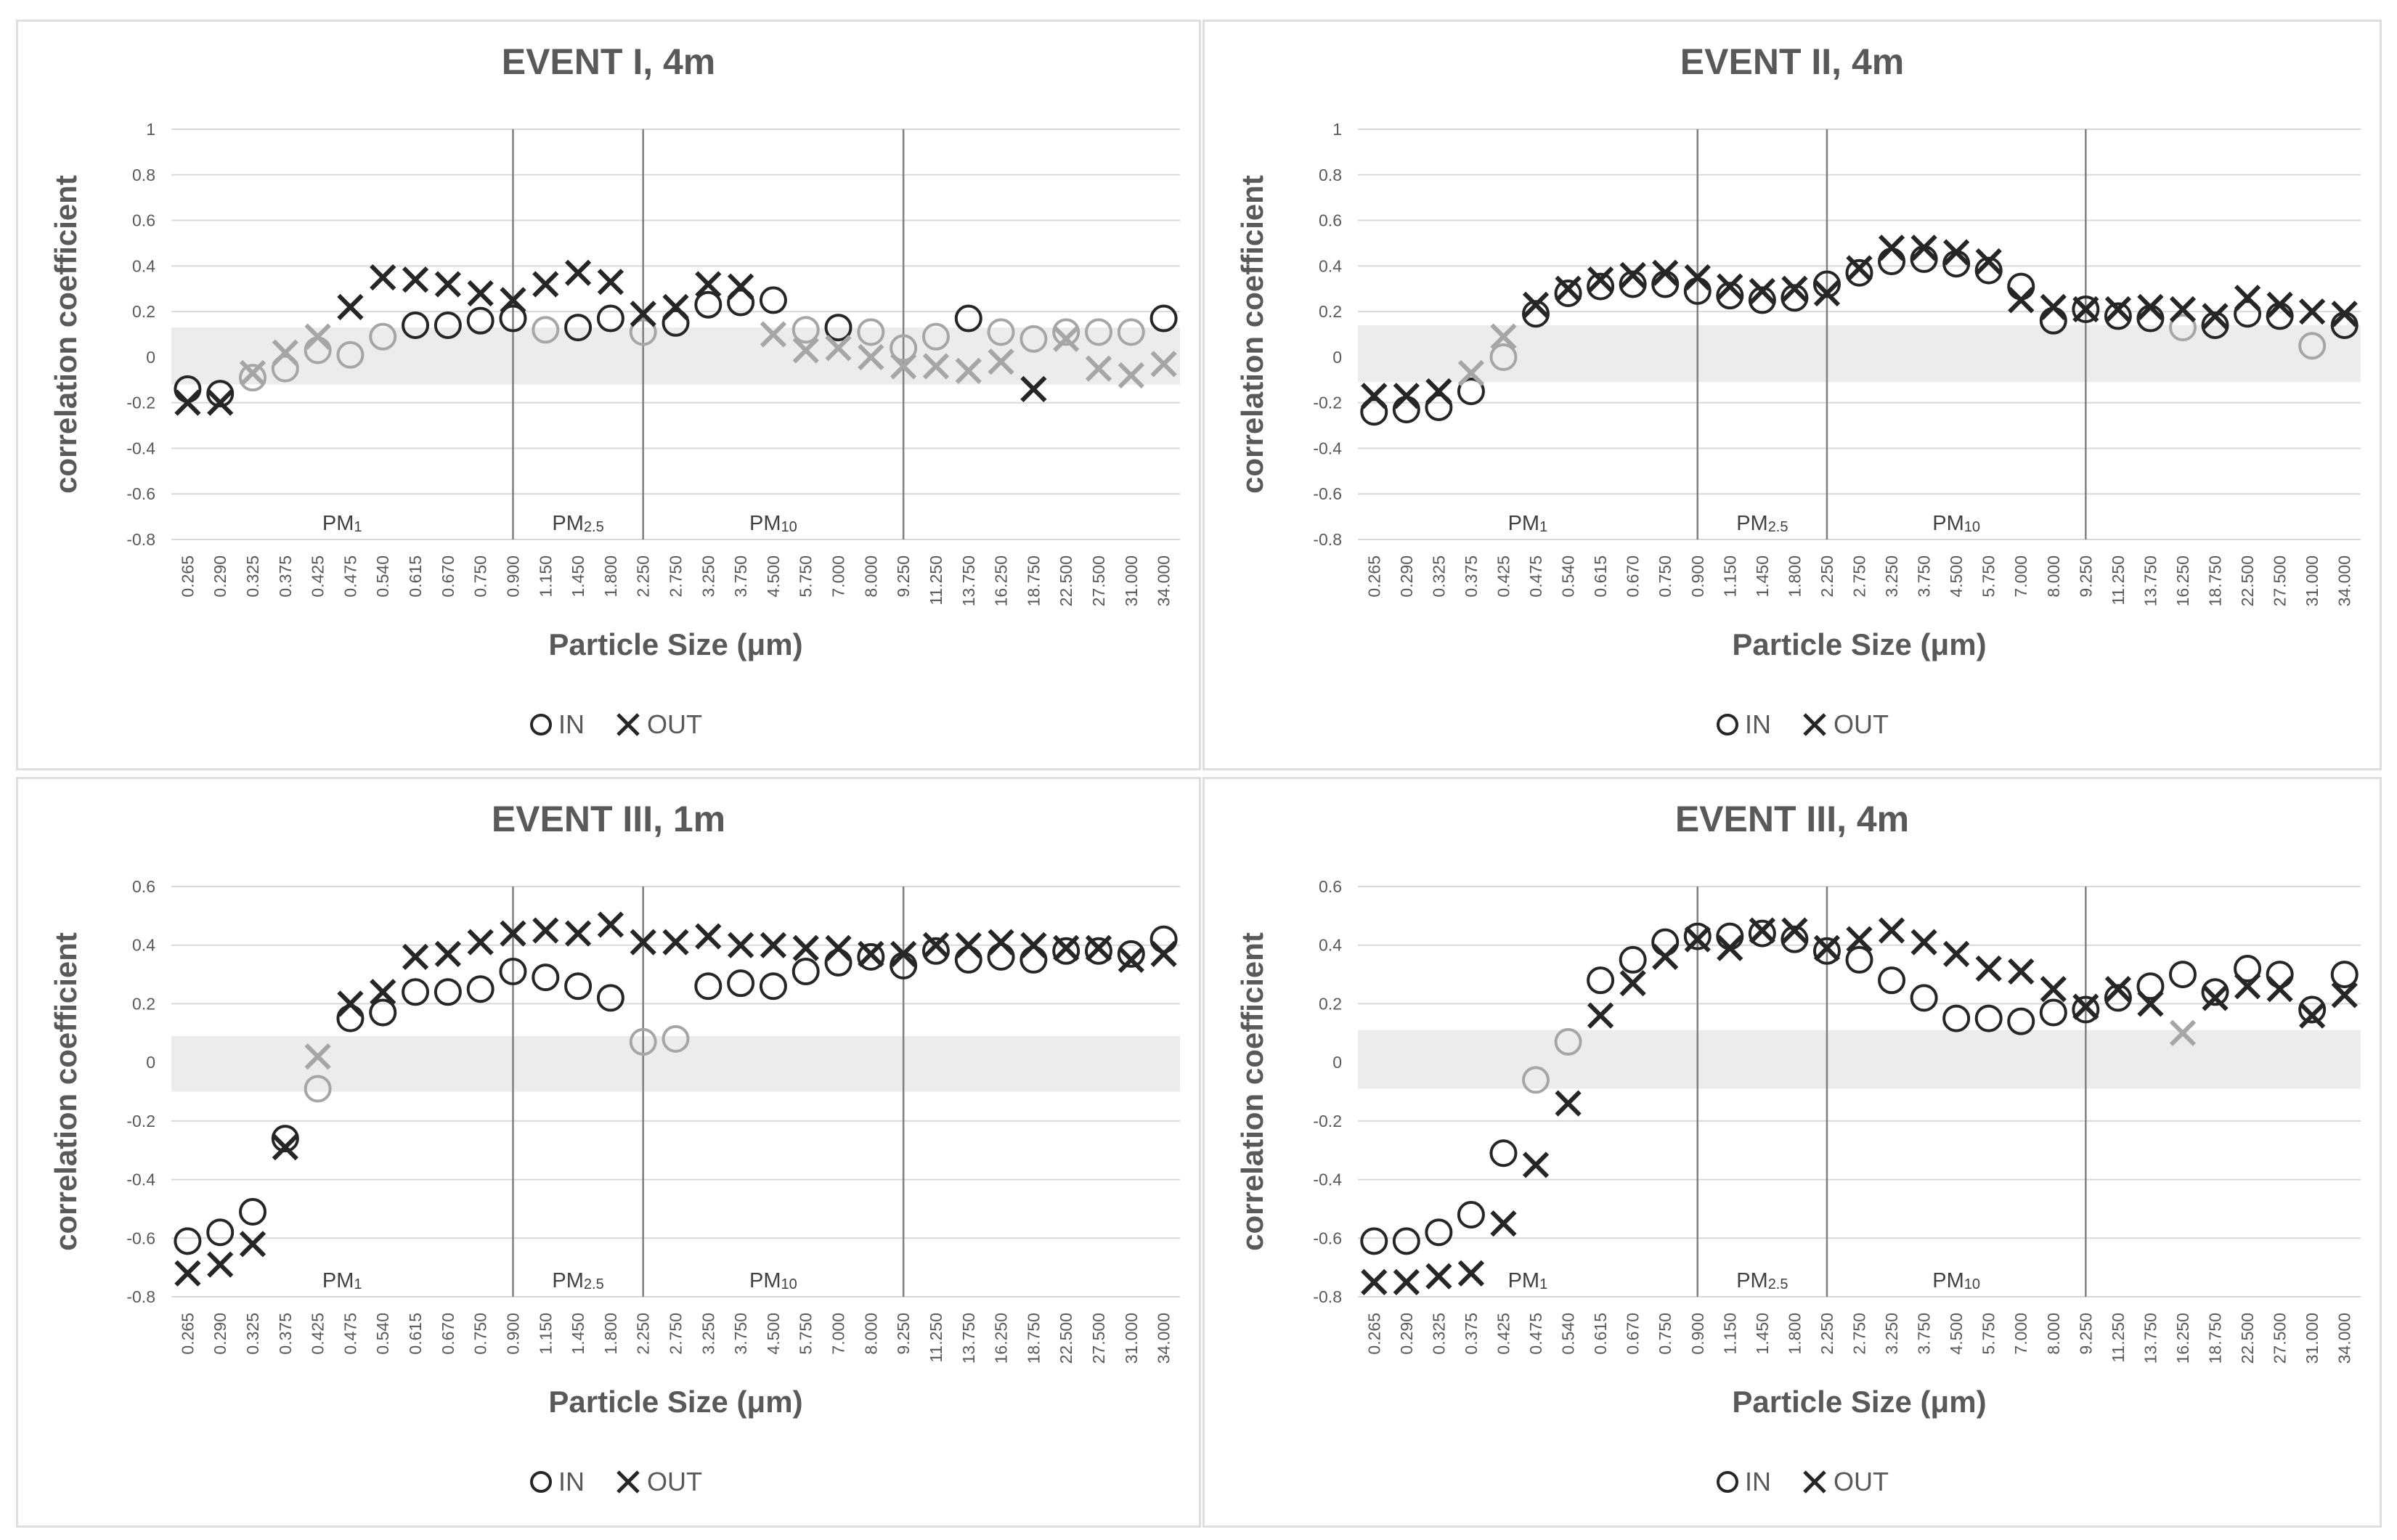 The image size is (2397, 1540). I want to click on x-tick-label: 0.265, so click(187, 1334).